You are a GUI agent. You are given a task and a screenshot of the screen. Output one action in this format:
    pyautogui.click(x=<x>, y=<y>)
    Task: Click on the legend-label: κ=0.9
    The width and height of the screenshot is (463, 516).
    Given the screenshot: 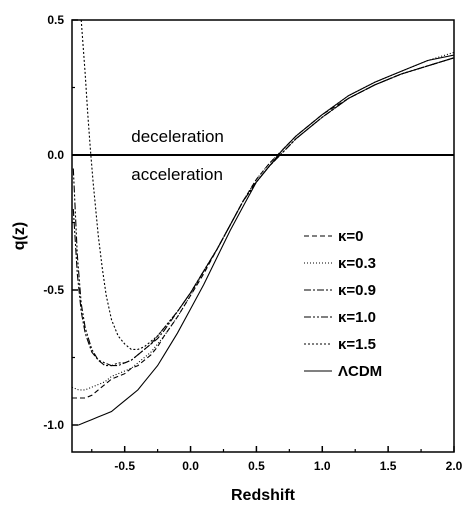 What is the action you would take?
    pyautogui.click(x=357, y=290)
    